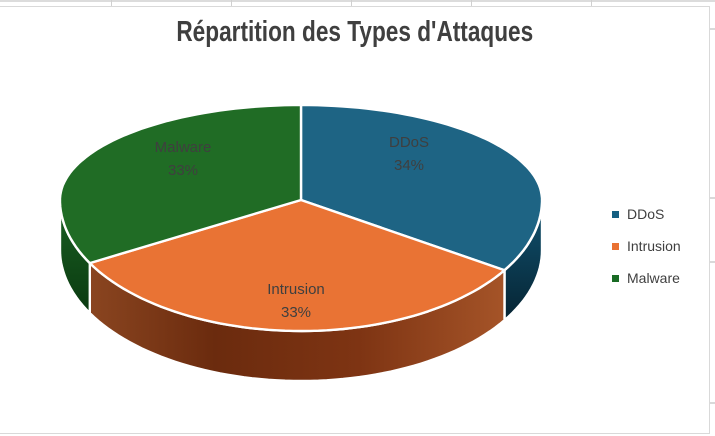  I want to click on legend-marker-intrusion, so click(615, 246).